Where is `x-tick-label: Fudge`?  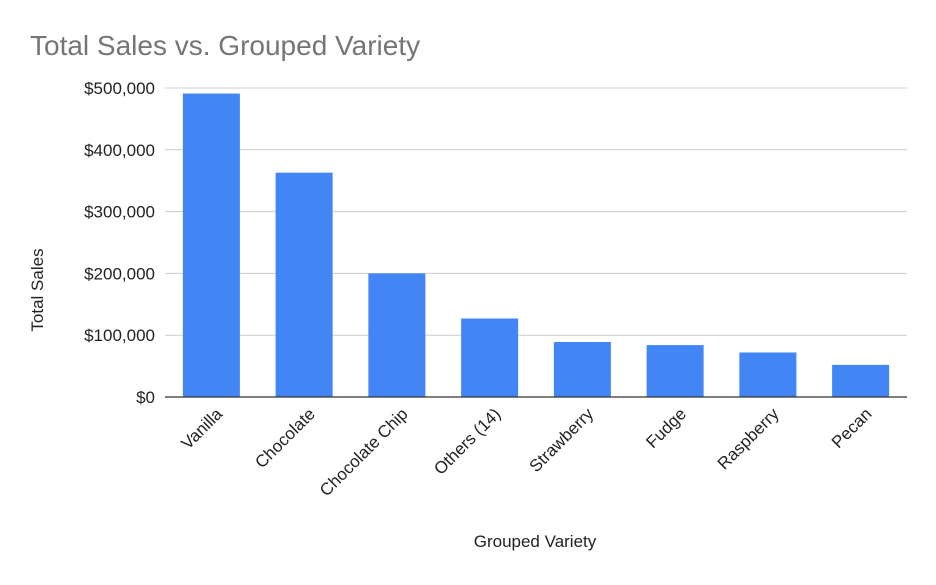 x-tick-label: Fudge is located at coordinates (666, 428).